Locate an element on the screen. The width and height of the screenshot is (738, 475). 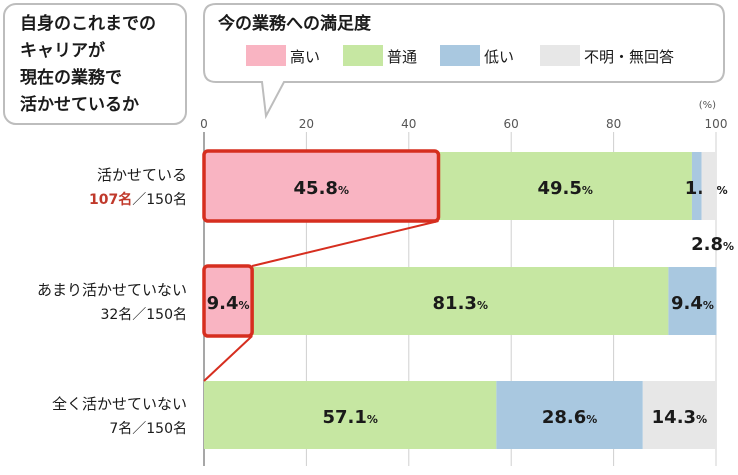
question-callout: 自身のこれまでの キャリアが 現在の業務で 活かせているか is located at coordinates (95, 64).